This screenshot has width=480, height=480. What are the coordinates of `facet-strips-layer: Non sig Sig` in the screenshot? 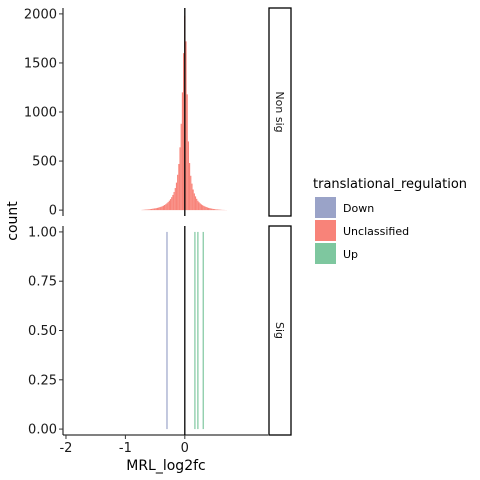 It's located at (280, 221).